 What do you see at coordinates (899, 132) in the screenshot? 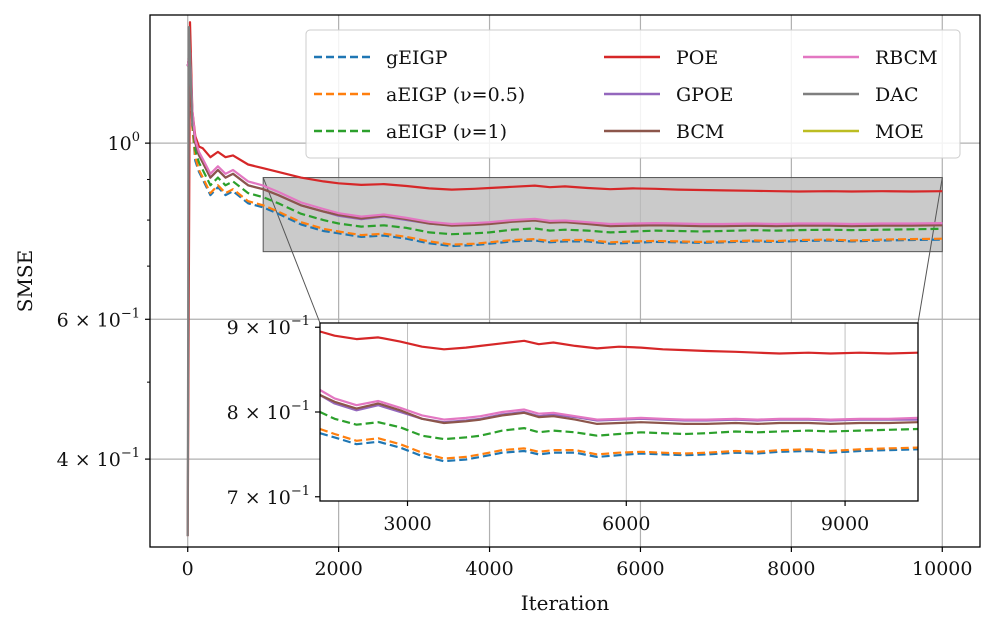
I see `legend-label: MOE` at bounding box center [899, 132].